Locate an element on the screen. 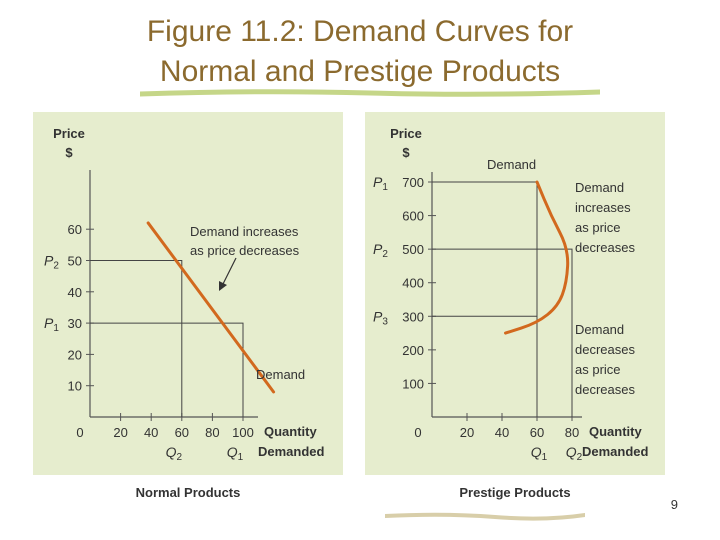  normal-demand-curve is located at coordinates (211, 307).